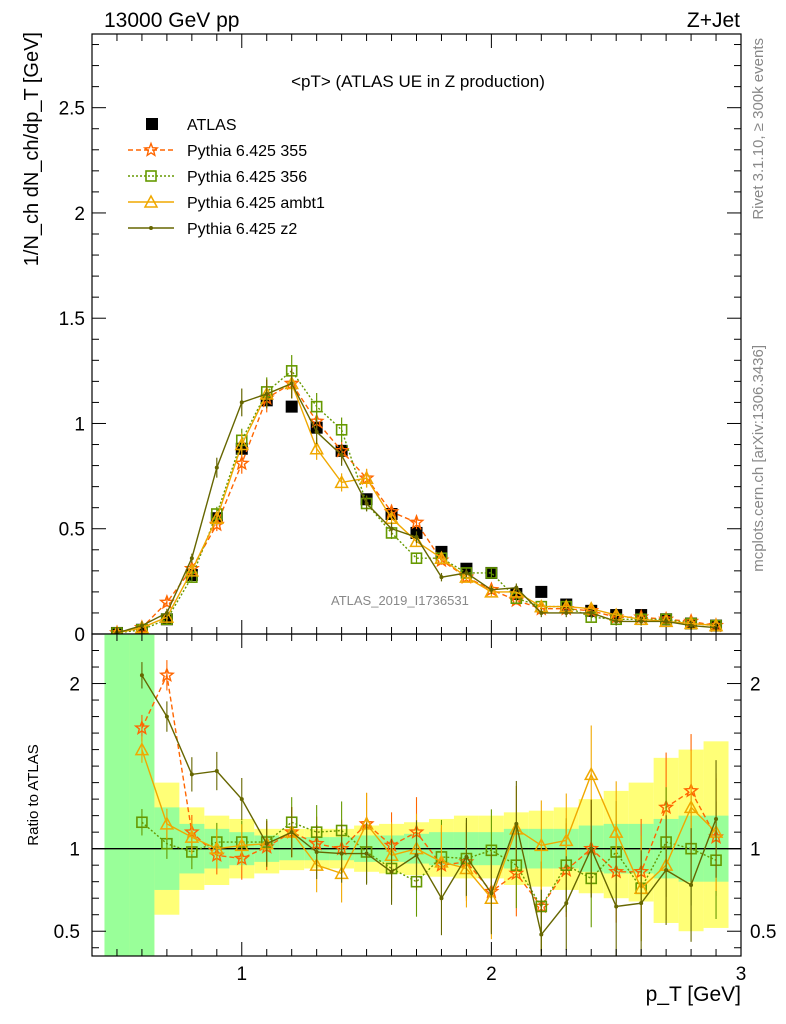  Describe the element at coordinates (491, 974) in the screenshot. I see `x-tick-label: 2` at that location.